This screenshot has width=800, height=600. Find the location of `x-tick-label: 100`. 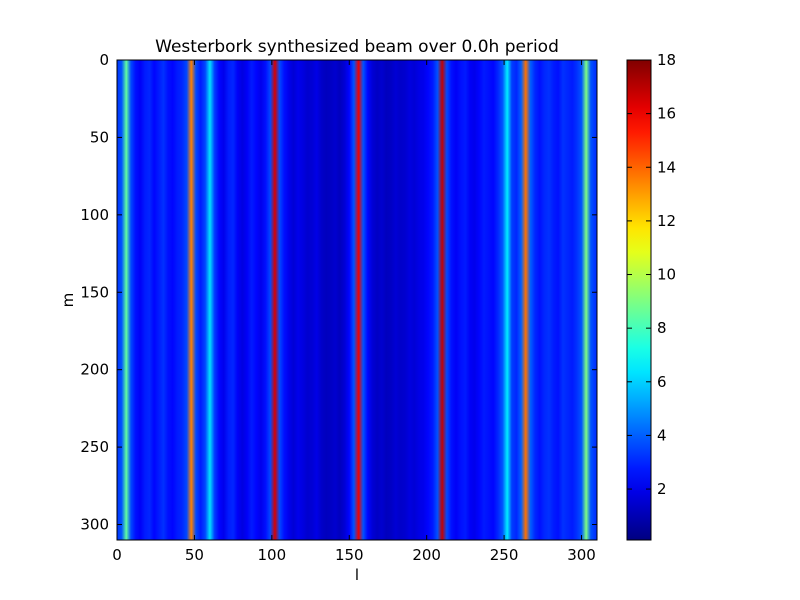

x-tick-label: 100 is located at coordinates (272, 555).